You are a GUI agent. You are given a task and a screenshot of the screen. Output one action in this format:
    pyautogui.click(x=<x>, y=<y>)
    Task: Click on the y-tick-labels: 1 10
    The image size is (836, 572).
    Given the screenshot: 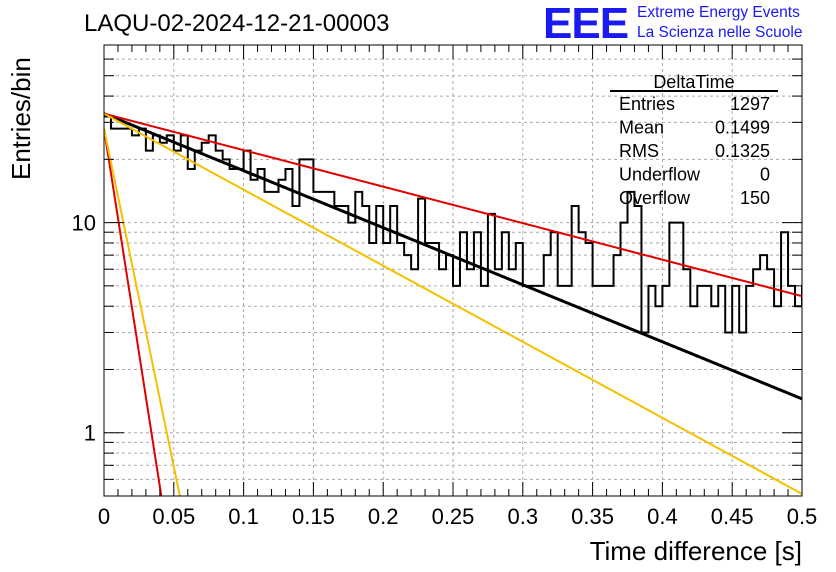 What is the action you would take?
    pyautogui.click(x=84, y=328)
    